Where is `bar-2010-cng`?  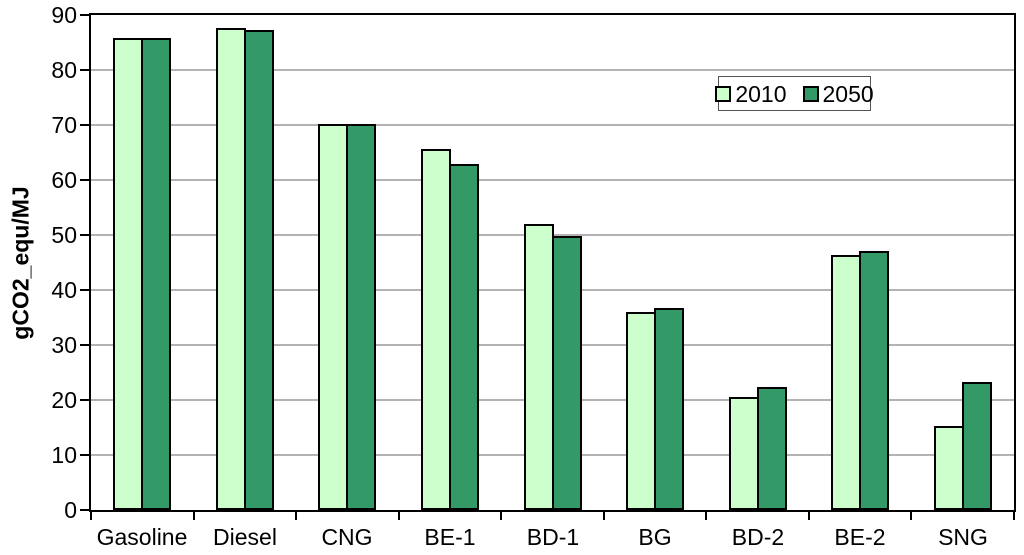 bar-2010-cng is located at coordinates (333, 316).